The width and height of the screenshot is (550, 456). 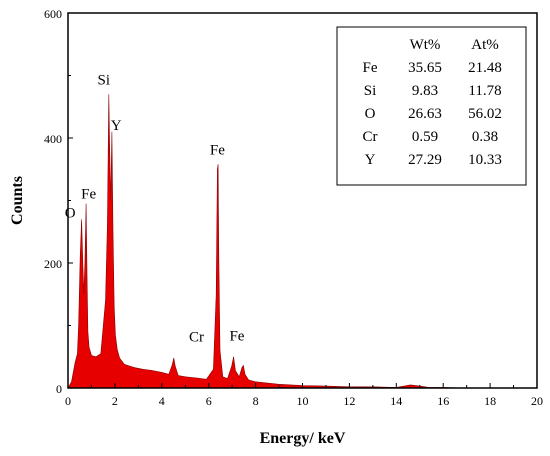 I want to click on table-cell: Y, so click(x=370, y=160).